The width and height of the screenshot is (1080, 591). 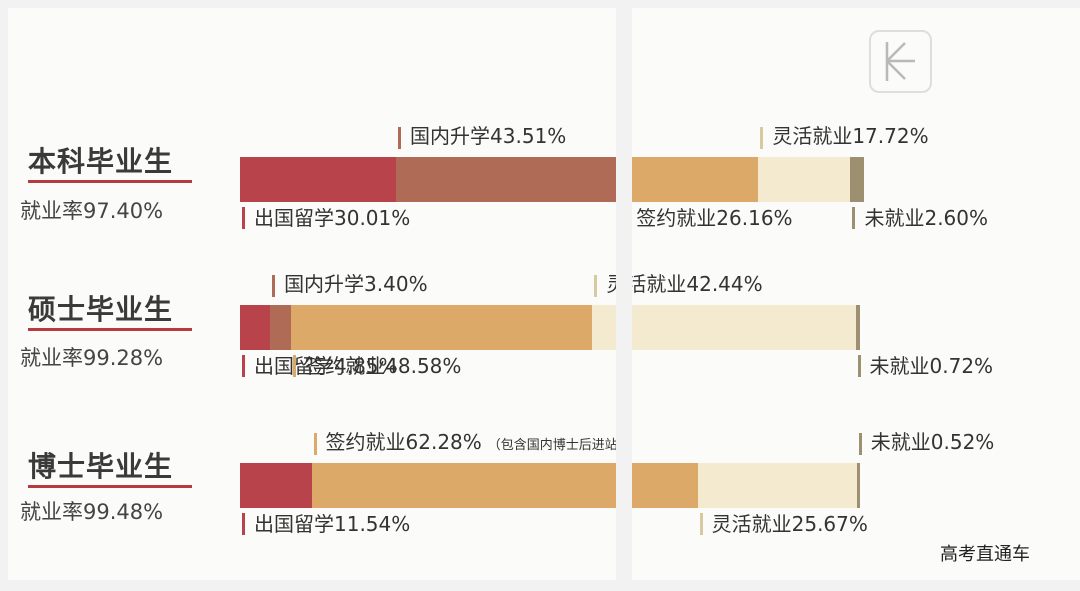 I want to click on segment-label-text: 灵活就业25.67%, so click(x=789, y=524).